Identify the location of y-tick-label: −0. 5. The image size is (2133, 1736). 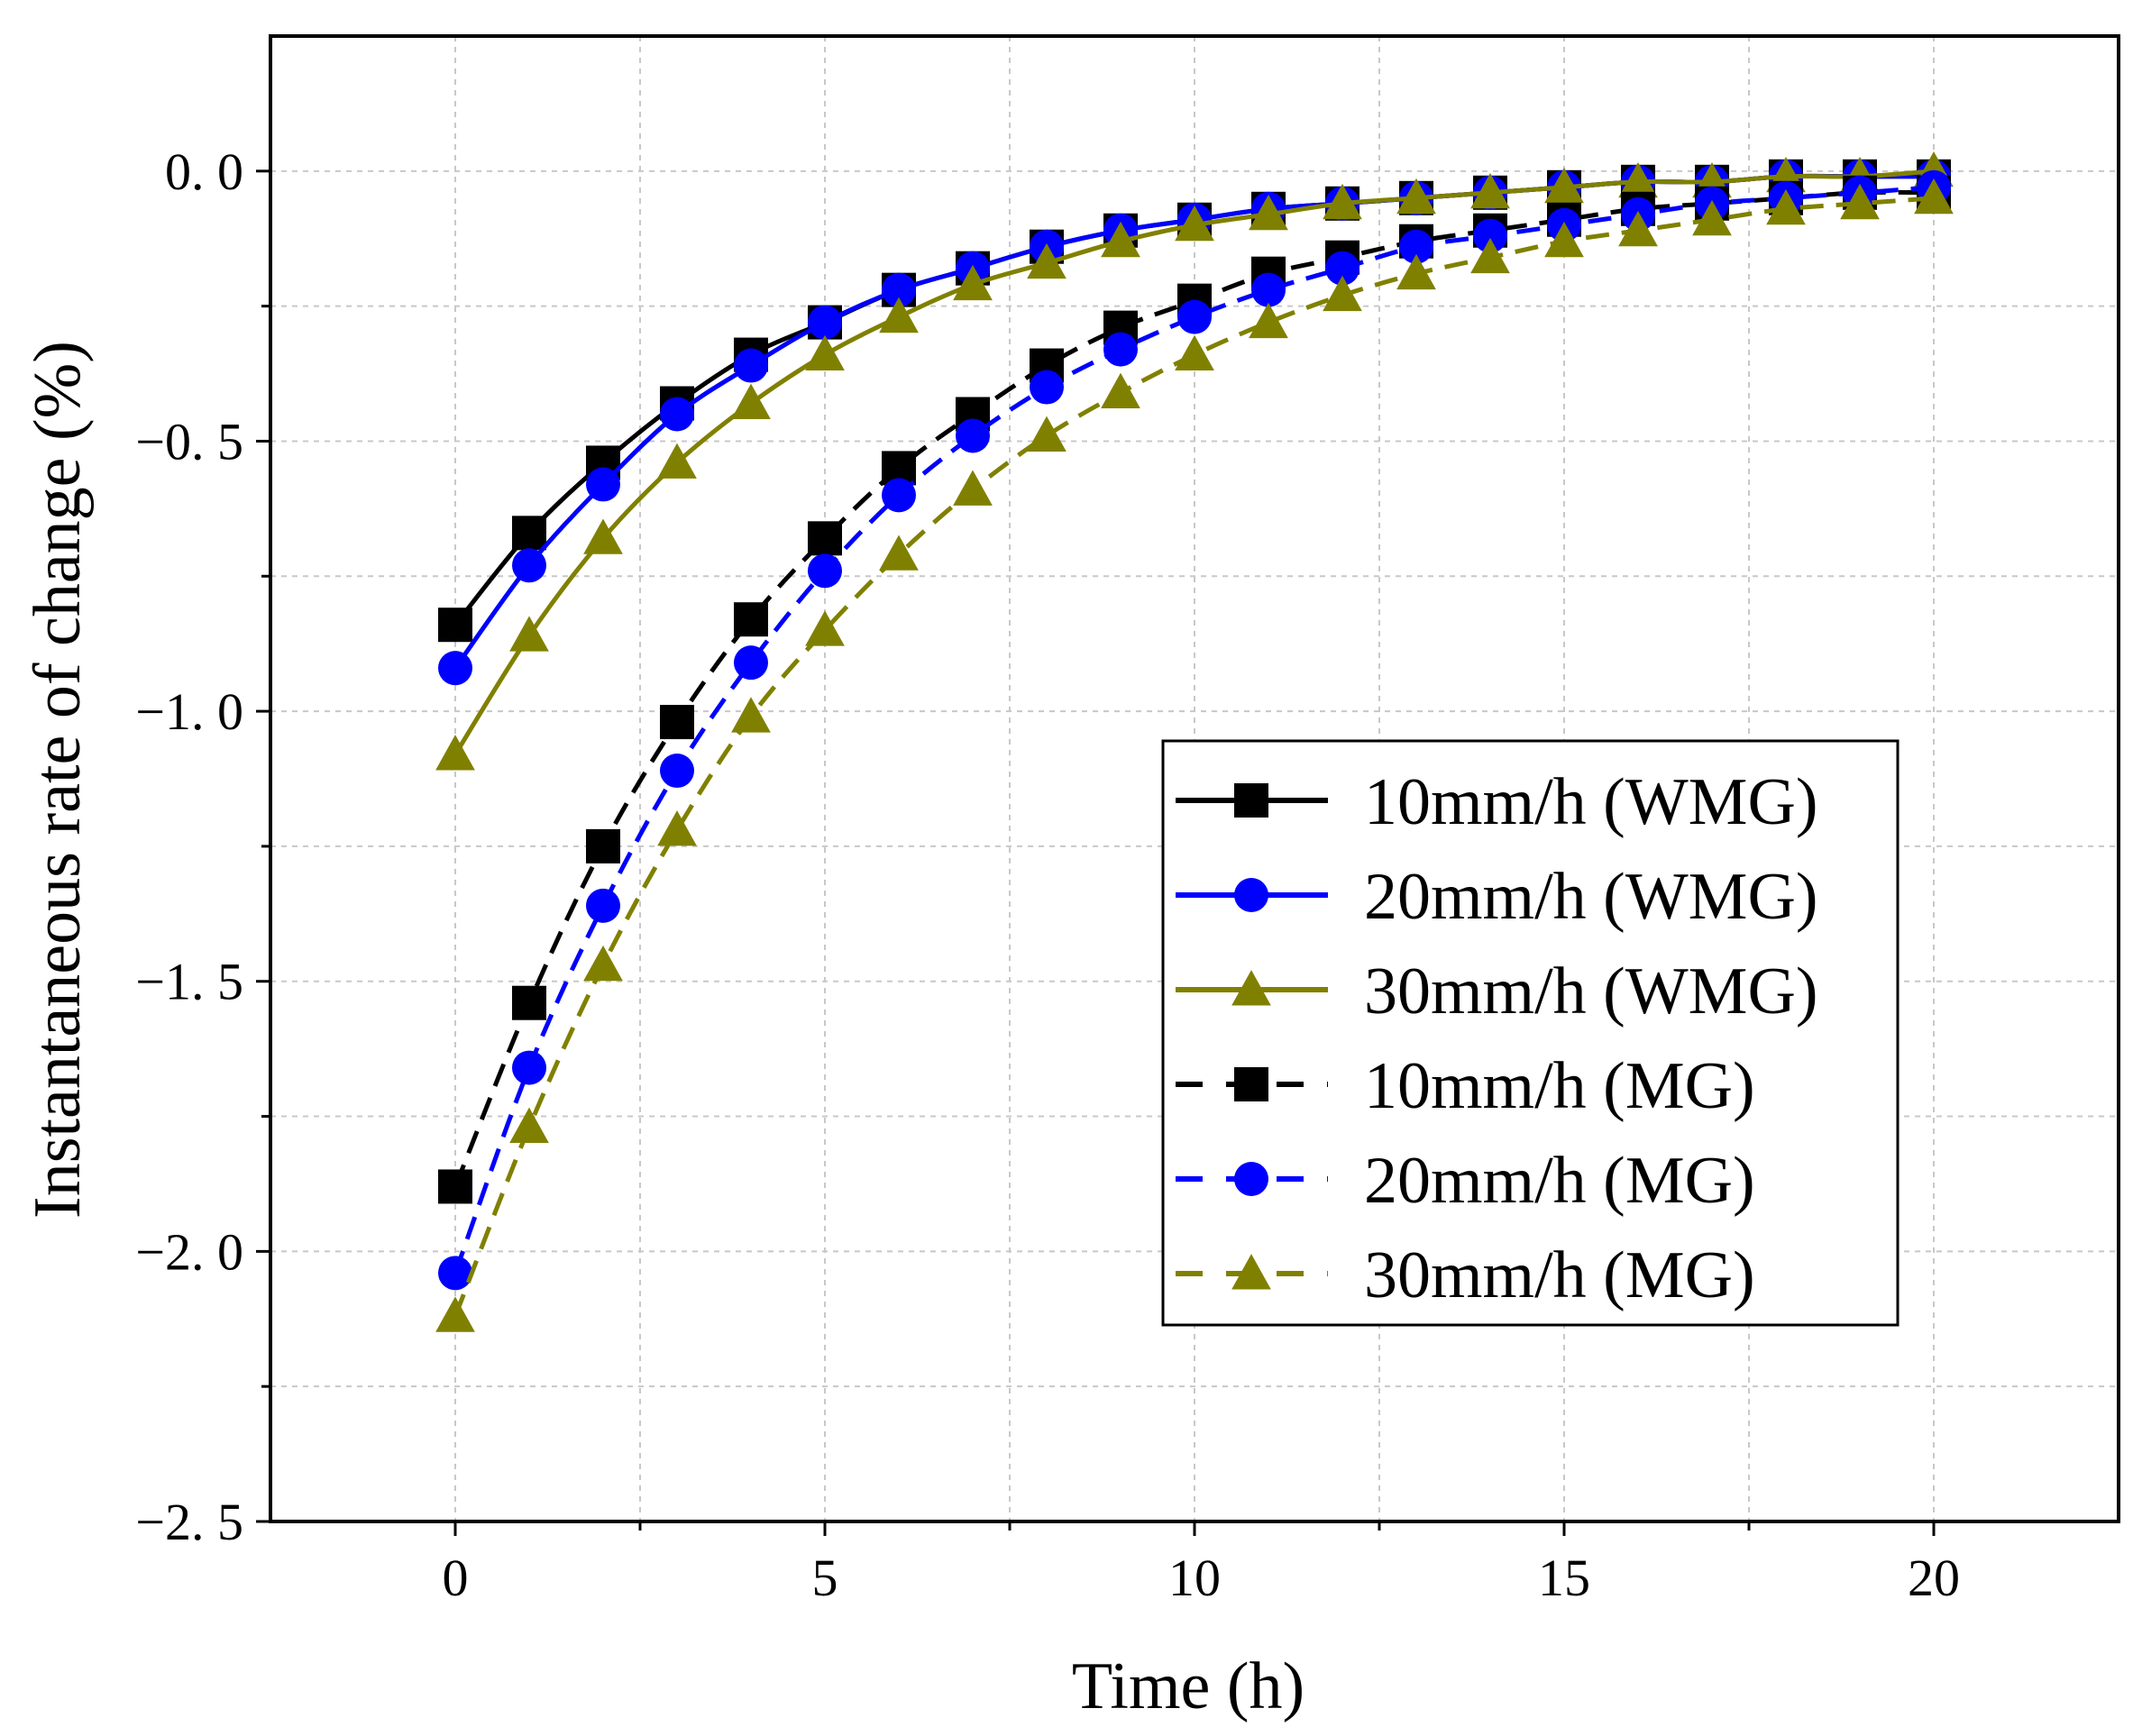
(189, 441).